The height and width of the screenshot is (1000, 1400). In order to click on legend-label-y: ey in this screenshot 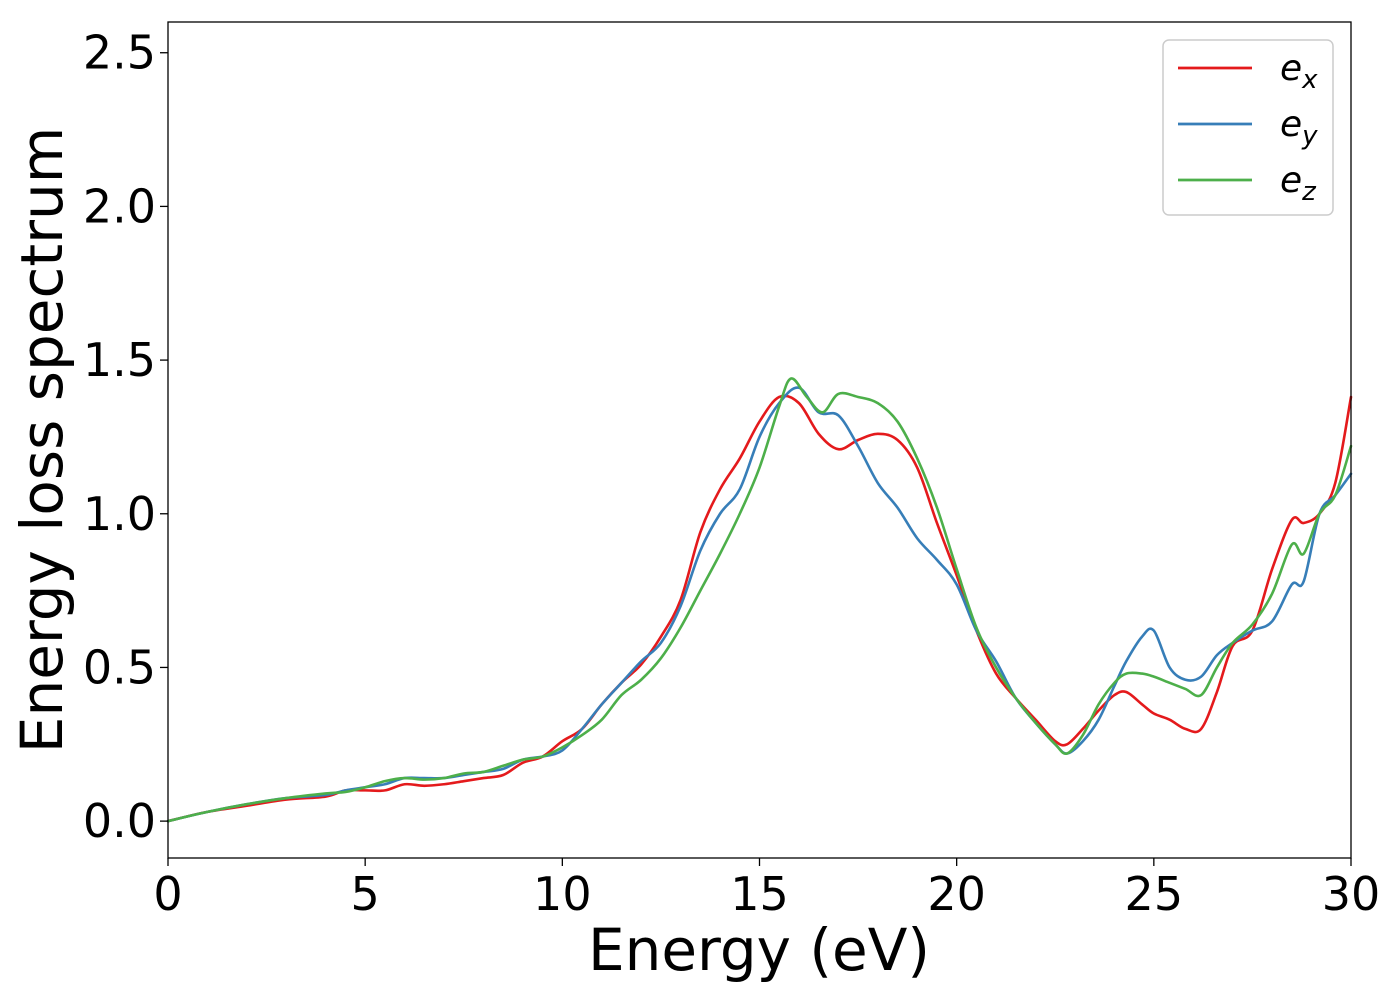, I will do `click(1299, 127)`.